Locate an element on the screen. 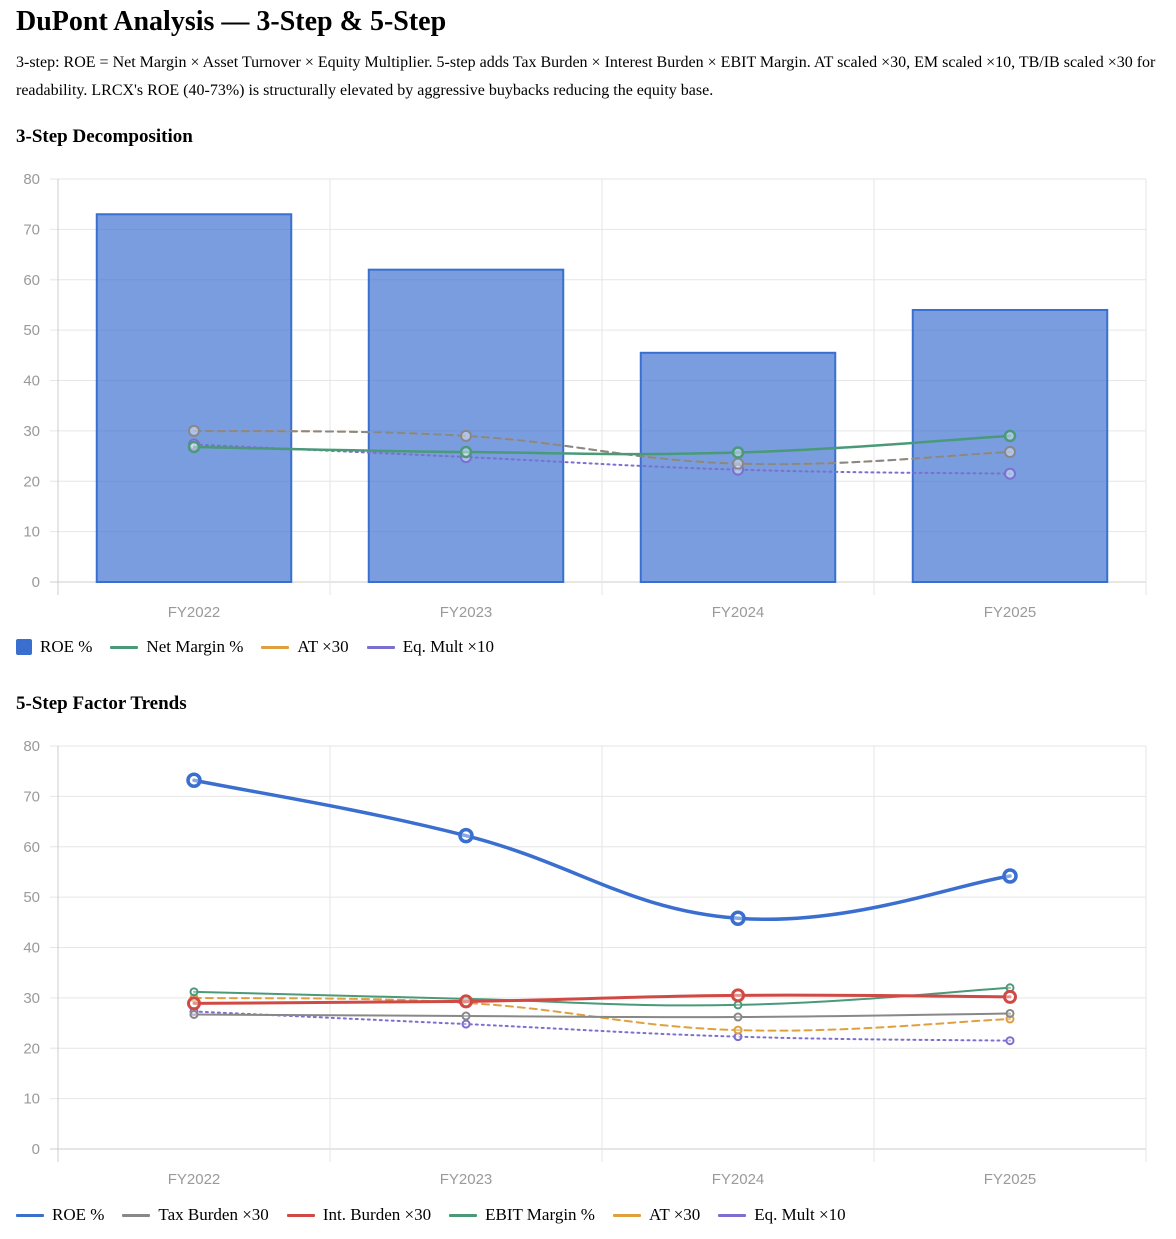 Image resolution: width=1176 pixels, height=1239 pixels. c2-legend-label: Int. Burden ×30 is located at coordinates (377, 1214).